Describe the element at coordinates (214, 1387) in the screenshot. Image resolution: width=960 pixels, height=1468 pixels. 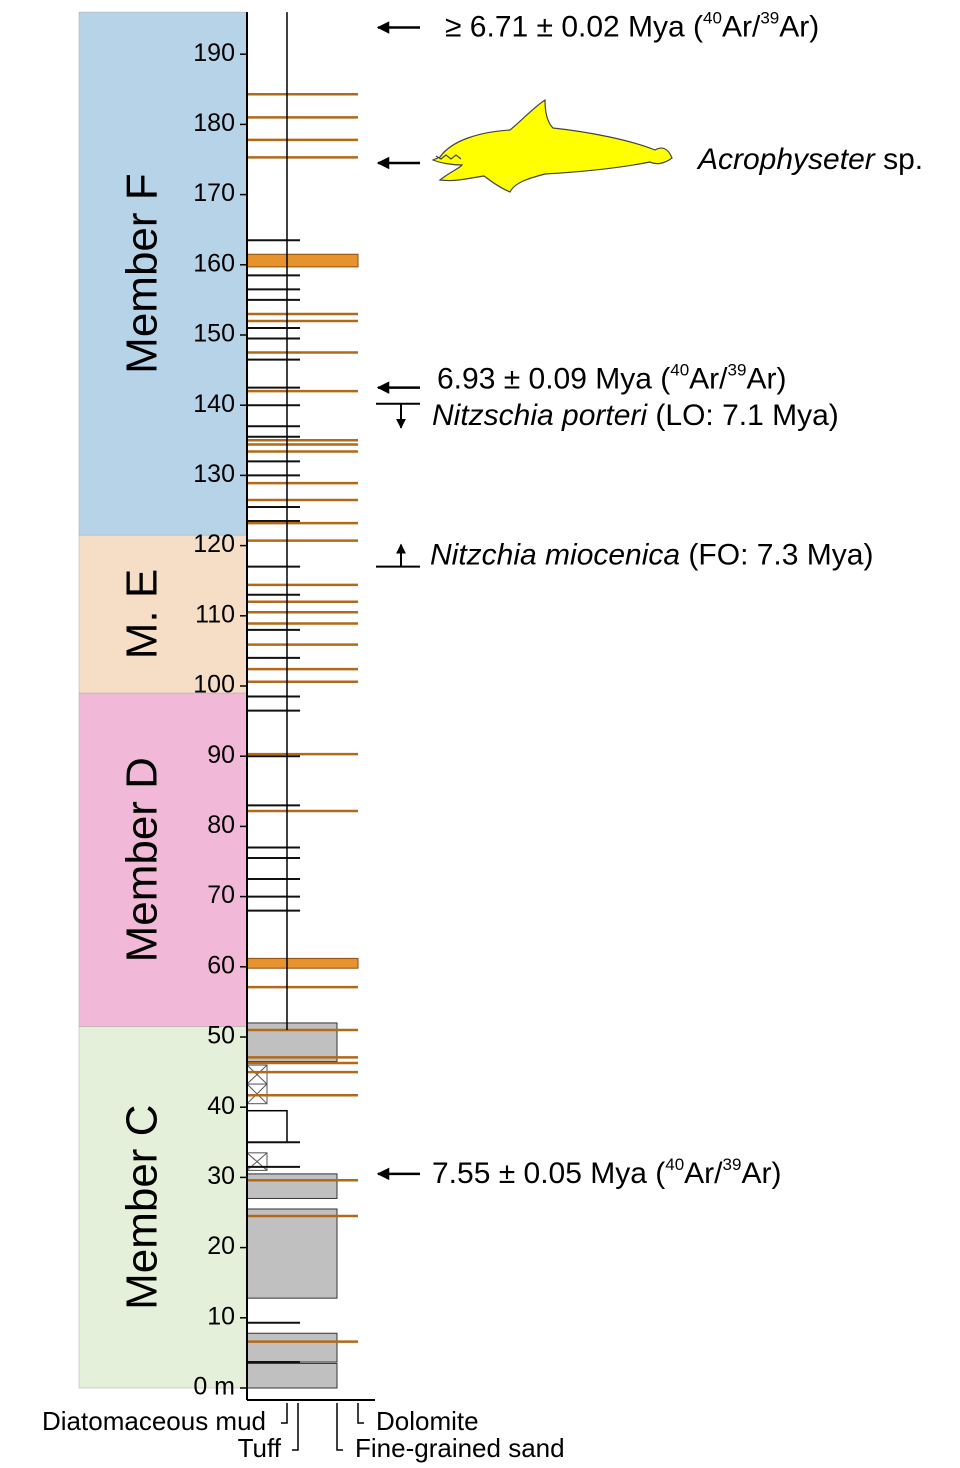
I see `tick-label: 0 m` at that location.